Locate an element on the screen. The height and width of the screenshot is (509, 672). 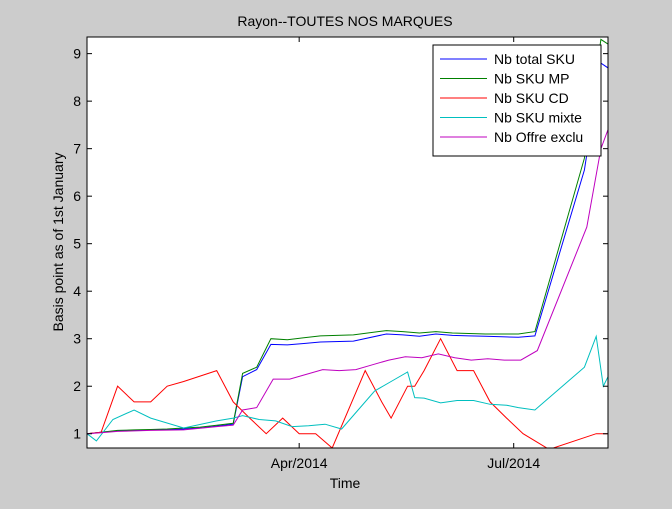
y-tick-label: 6 is located at coordinates (77, 196).